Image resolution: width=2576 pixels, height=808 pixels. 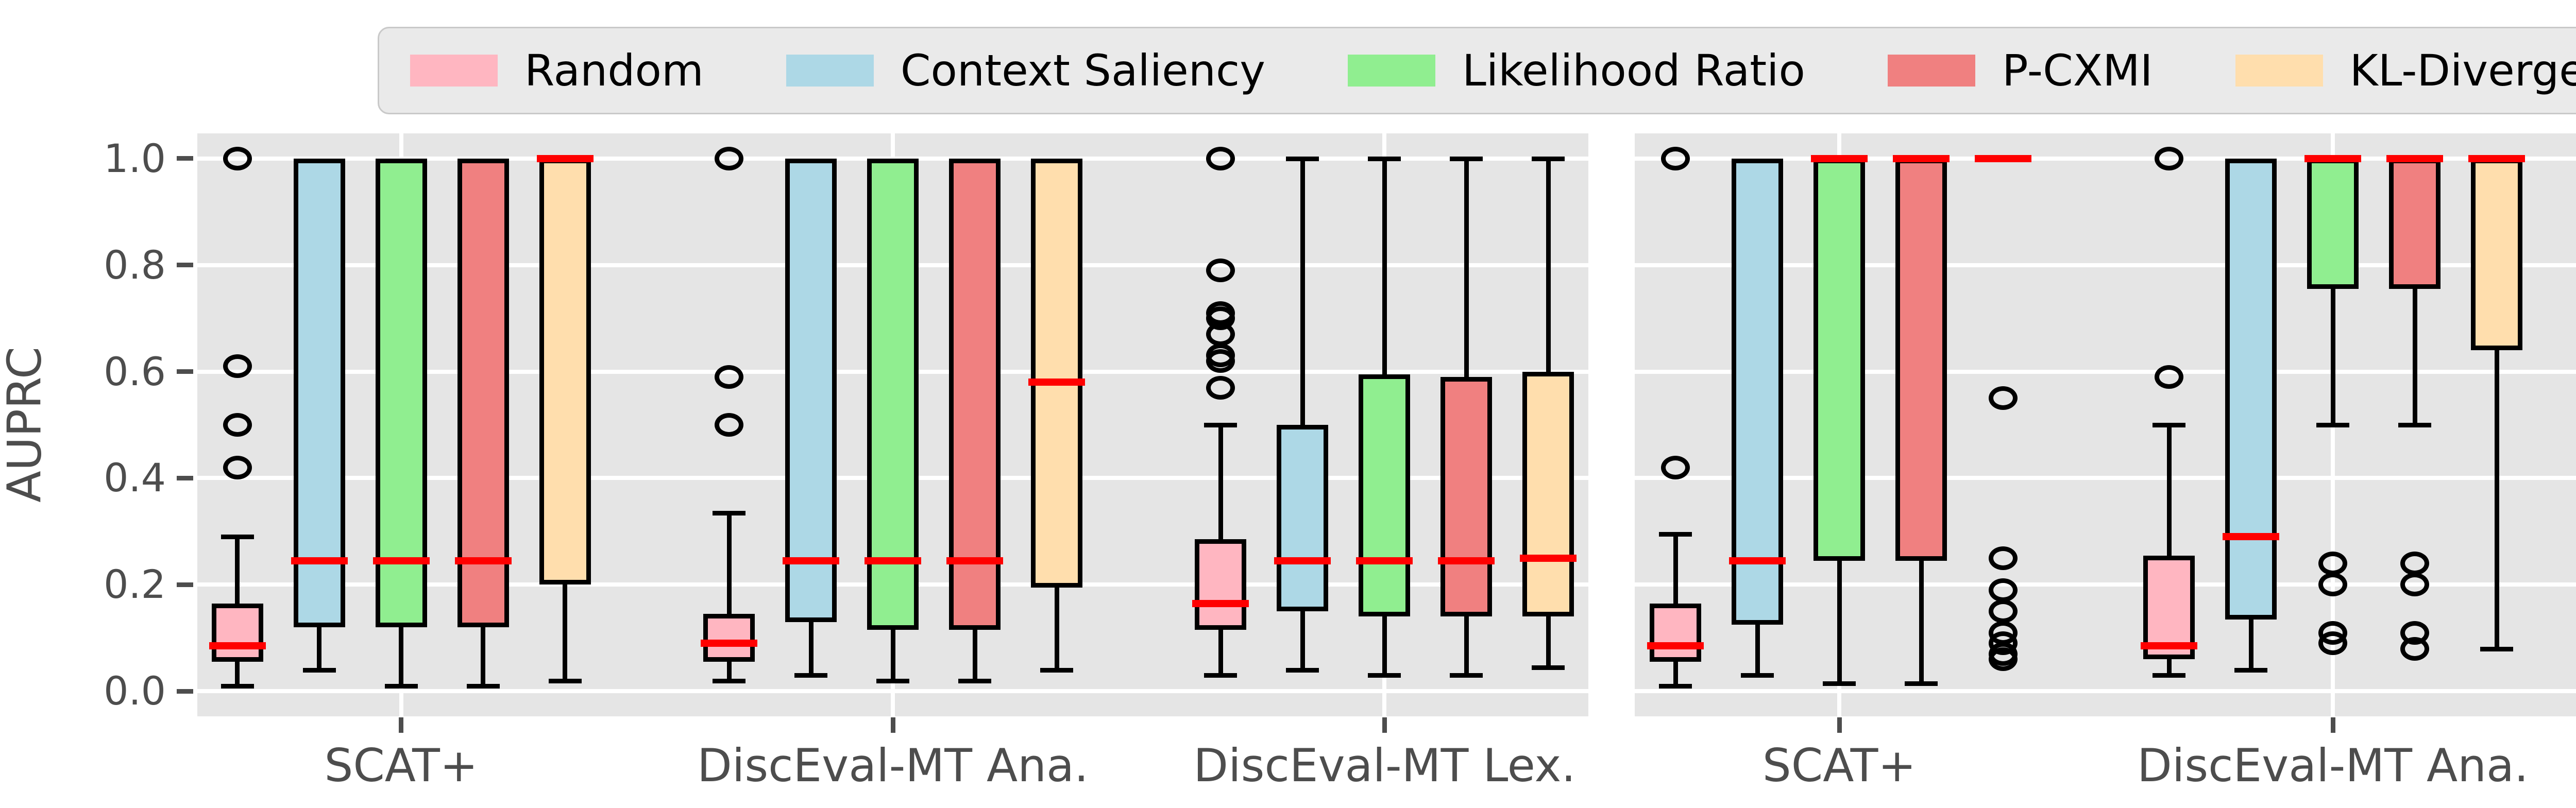 I want to click on box-likelihood-ratio, so click(x=1385, y=495).